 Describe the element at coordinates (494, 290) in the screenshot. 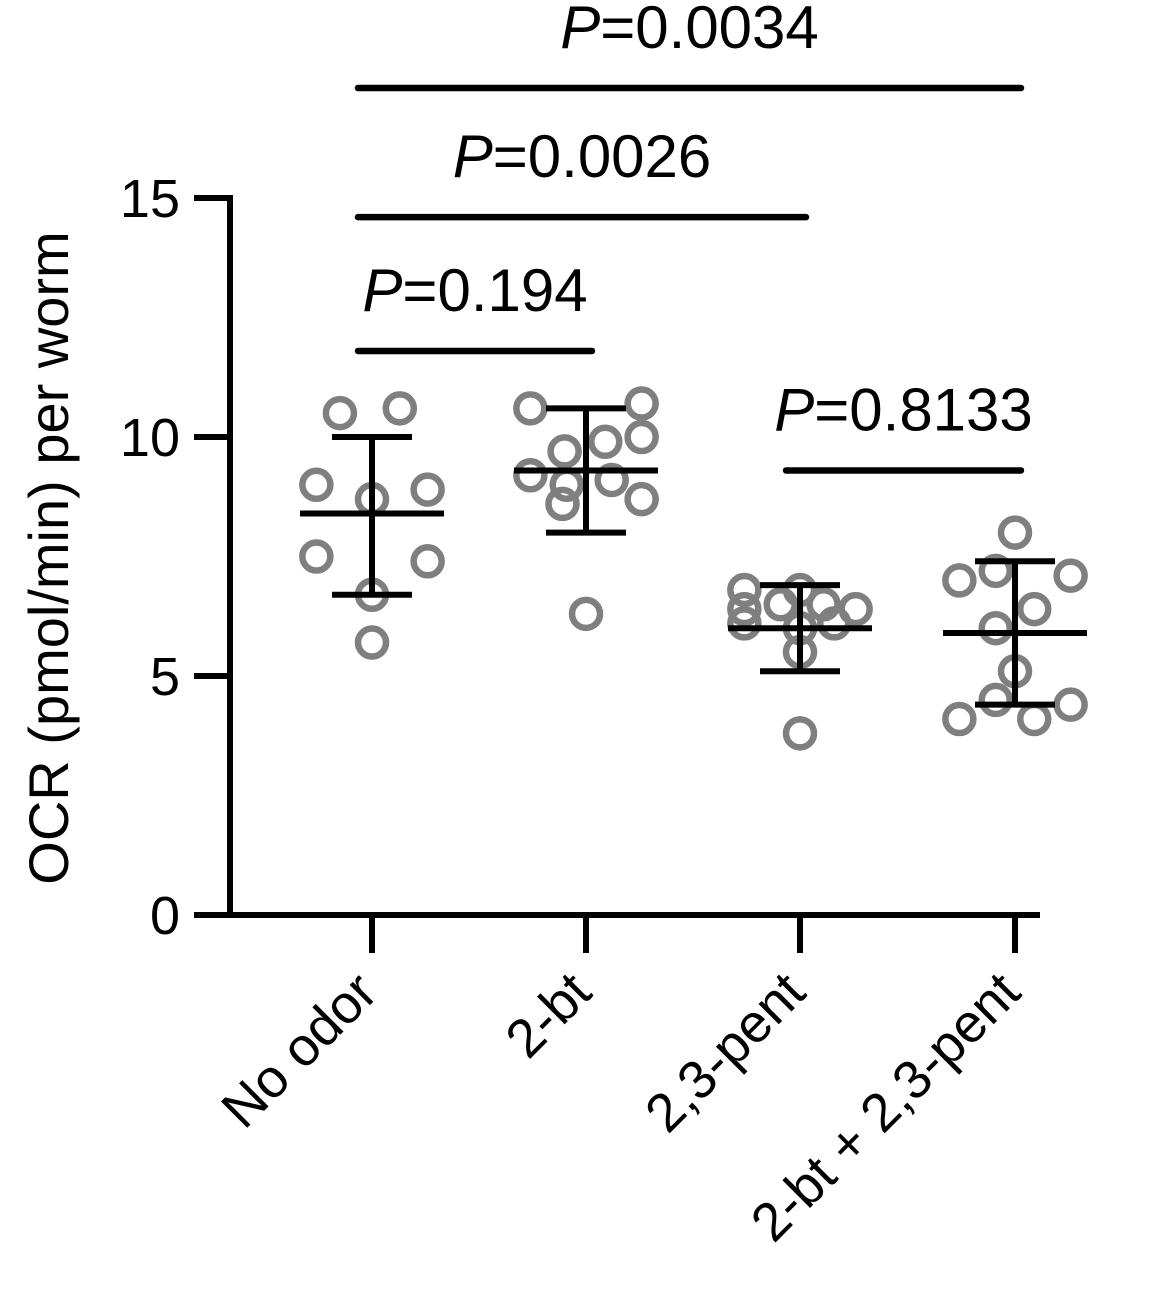

I see `p-value: =0.194` at that location.